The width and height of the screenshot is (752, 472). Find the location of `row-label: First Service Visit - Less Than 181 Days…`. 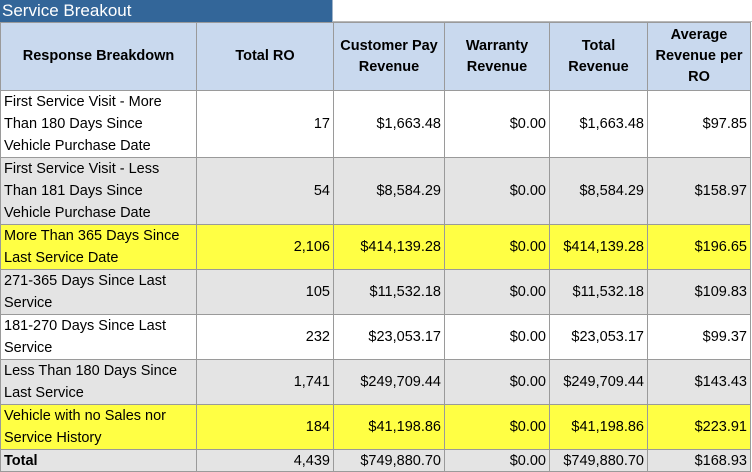

row-label: First Service Visit - Less Than 181 Days… is located at coordinates (98, 191).